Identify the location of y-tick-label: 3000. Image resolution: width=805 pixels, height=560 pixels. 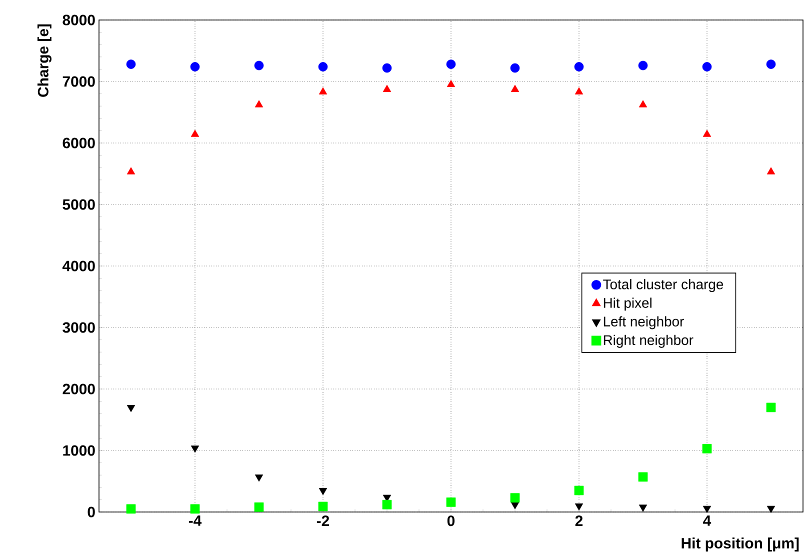
(78, 327).